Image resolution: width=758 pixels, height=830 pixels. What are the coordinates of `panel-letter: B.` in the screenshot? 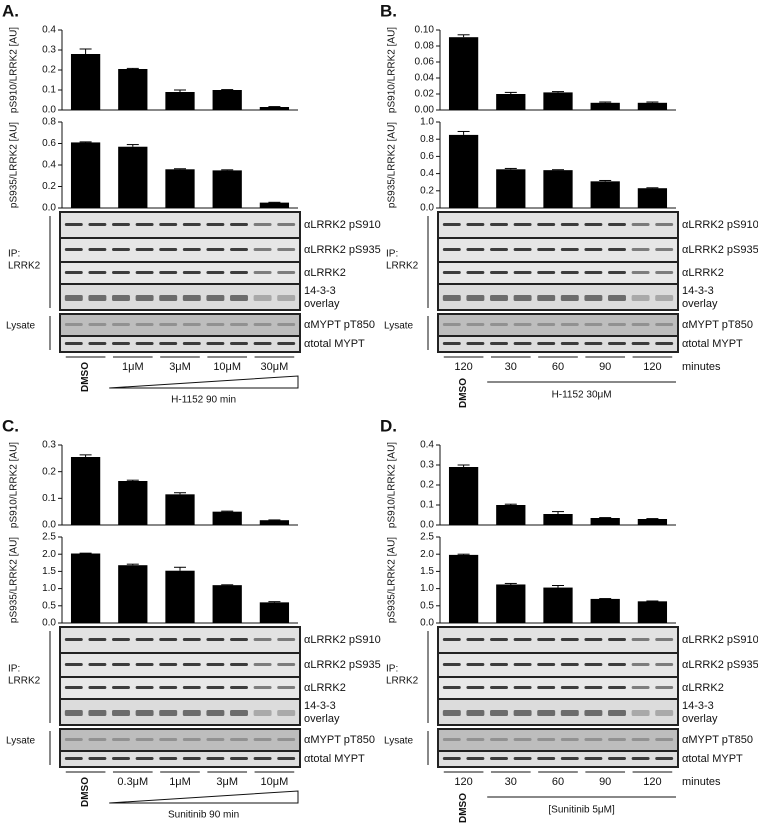 It's located at (388, 10).